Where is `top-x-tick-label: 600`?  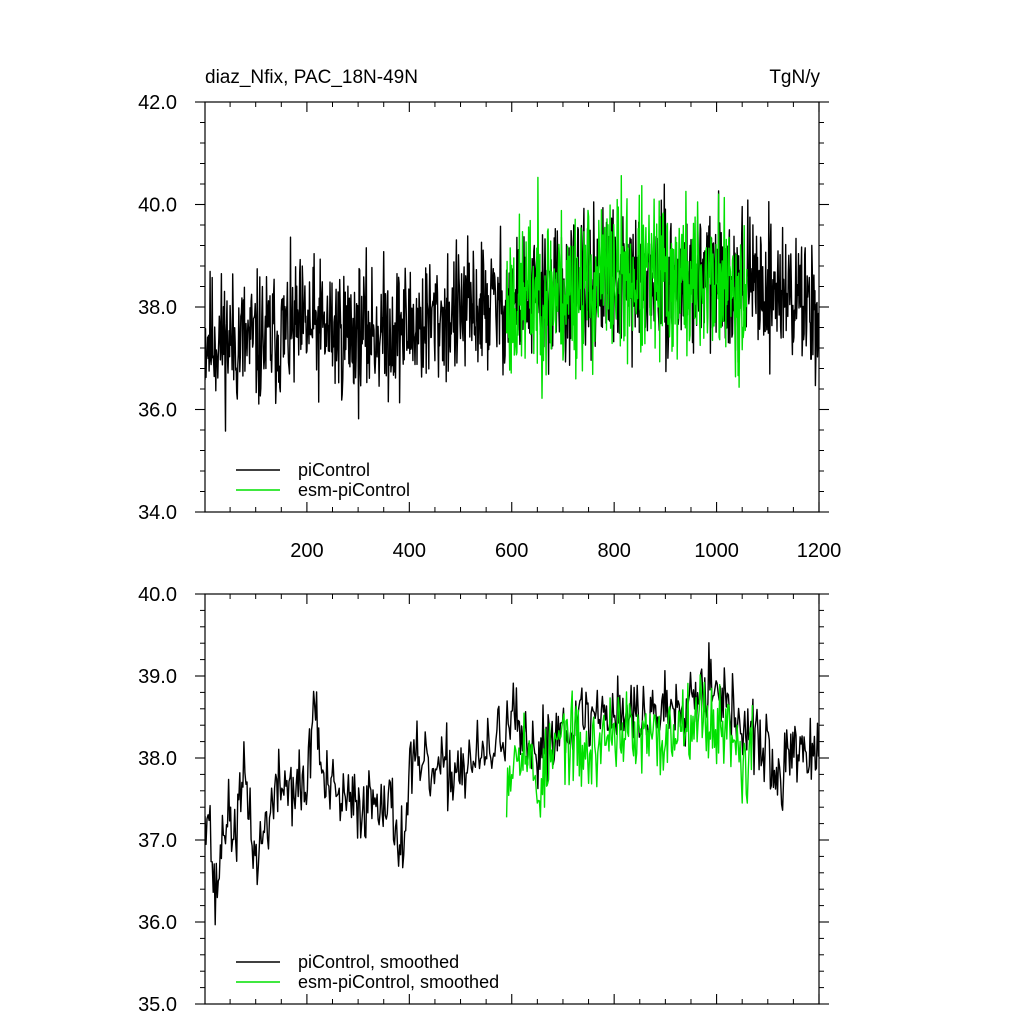 top-x-tick-label: 600 is located at coordinates (511, 551).